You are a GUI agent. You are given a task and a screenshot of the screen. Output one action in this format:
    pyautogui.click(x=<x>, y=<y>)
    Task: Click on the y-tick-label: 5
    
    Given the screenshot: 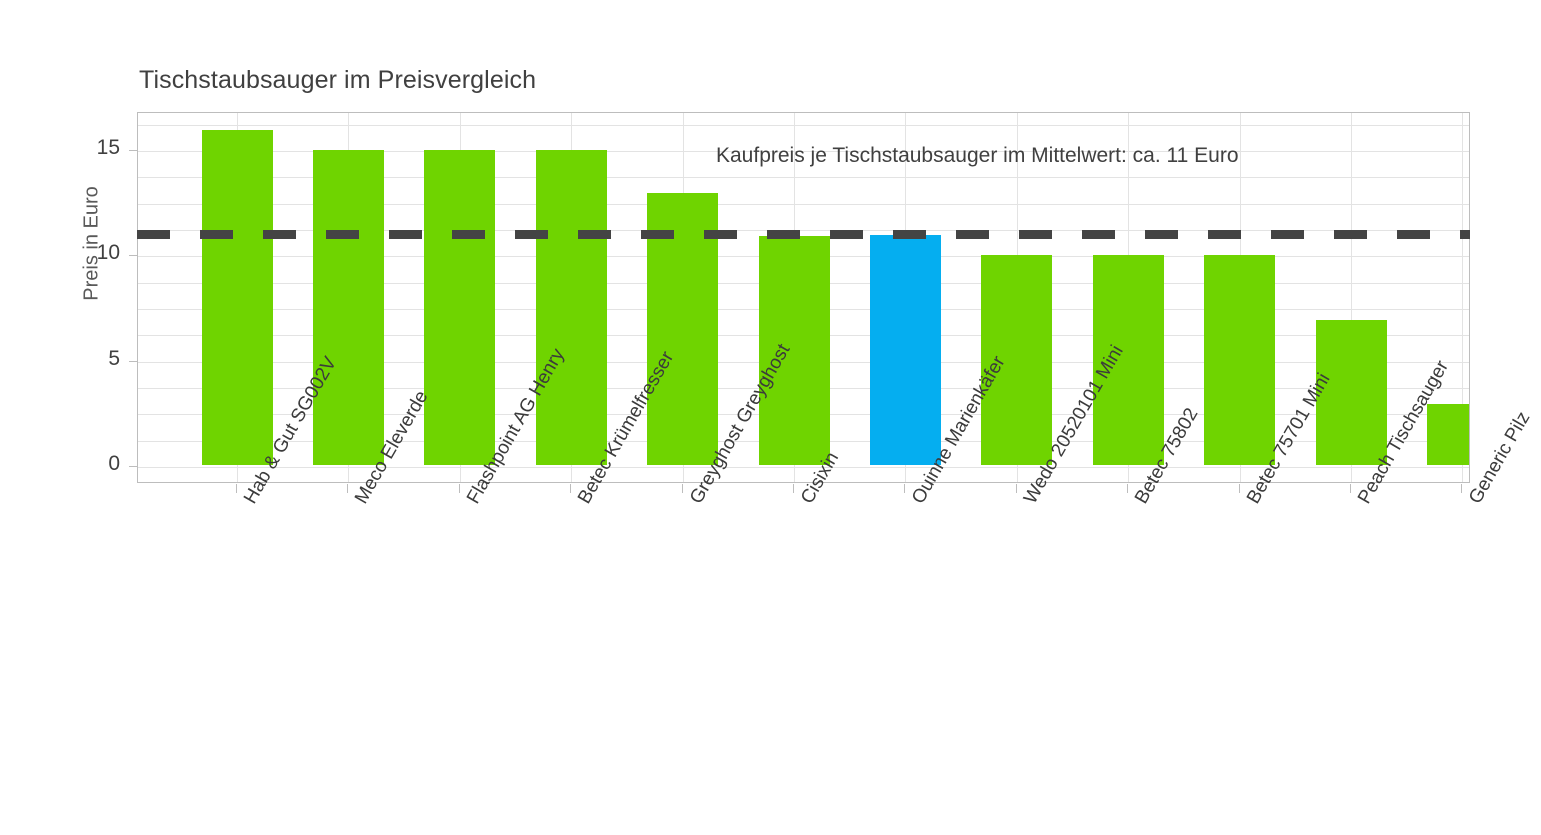 What is the action you would take?
    pyautogui.click(x=114, y=358)
    